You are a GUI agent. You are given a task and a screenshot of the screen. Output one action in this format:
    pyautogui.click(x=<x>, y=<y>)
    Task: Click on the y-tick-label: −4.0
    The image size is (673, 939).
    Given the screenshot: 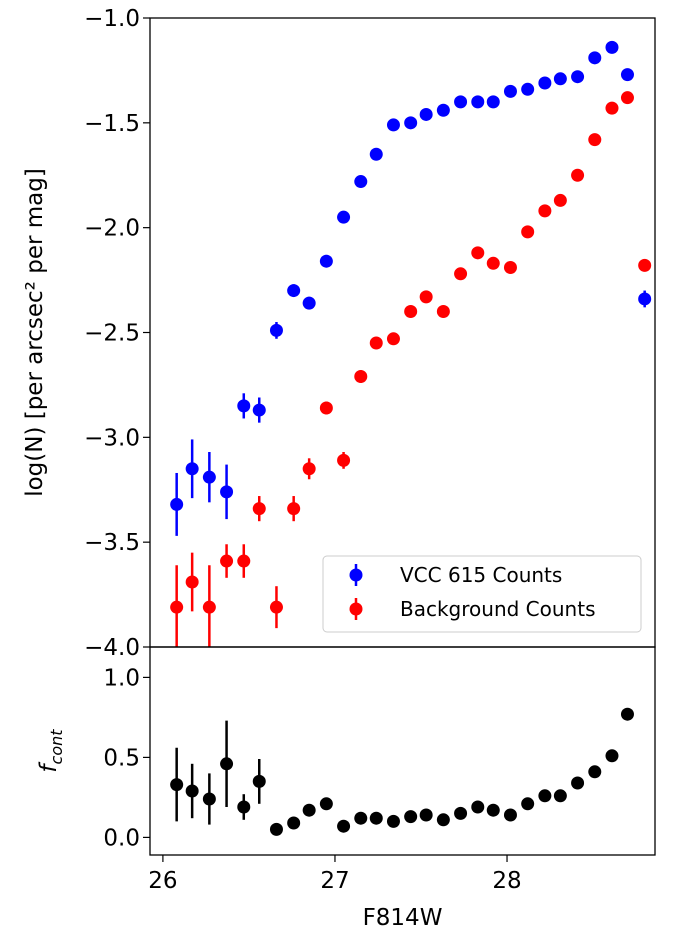 What is the action you would take?
    pyautogui.click(x=112, y=648)
    